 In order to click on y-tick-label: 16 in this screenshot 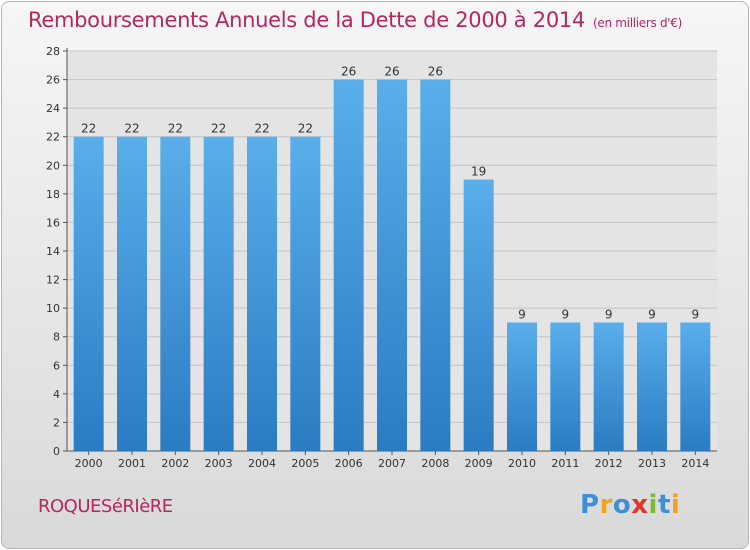, I will do `click(53, 222)`.